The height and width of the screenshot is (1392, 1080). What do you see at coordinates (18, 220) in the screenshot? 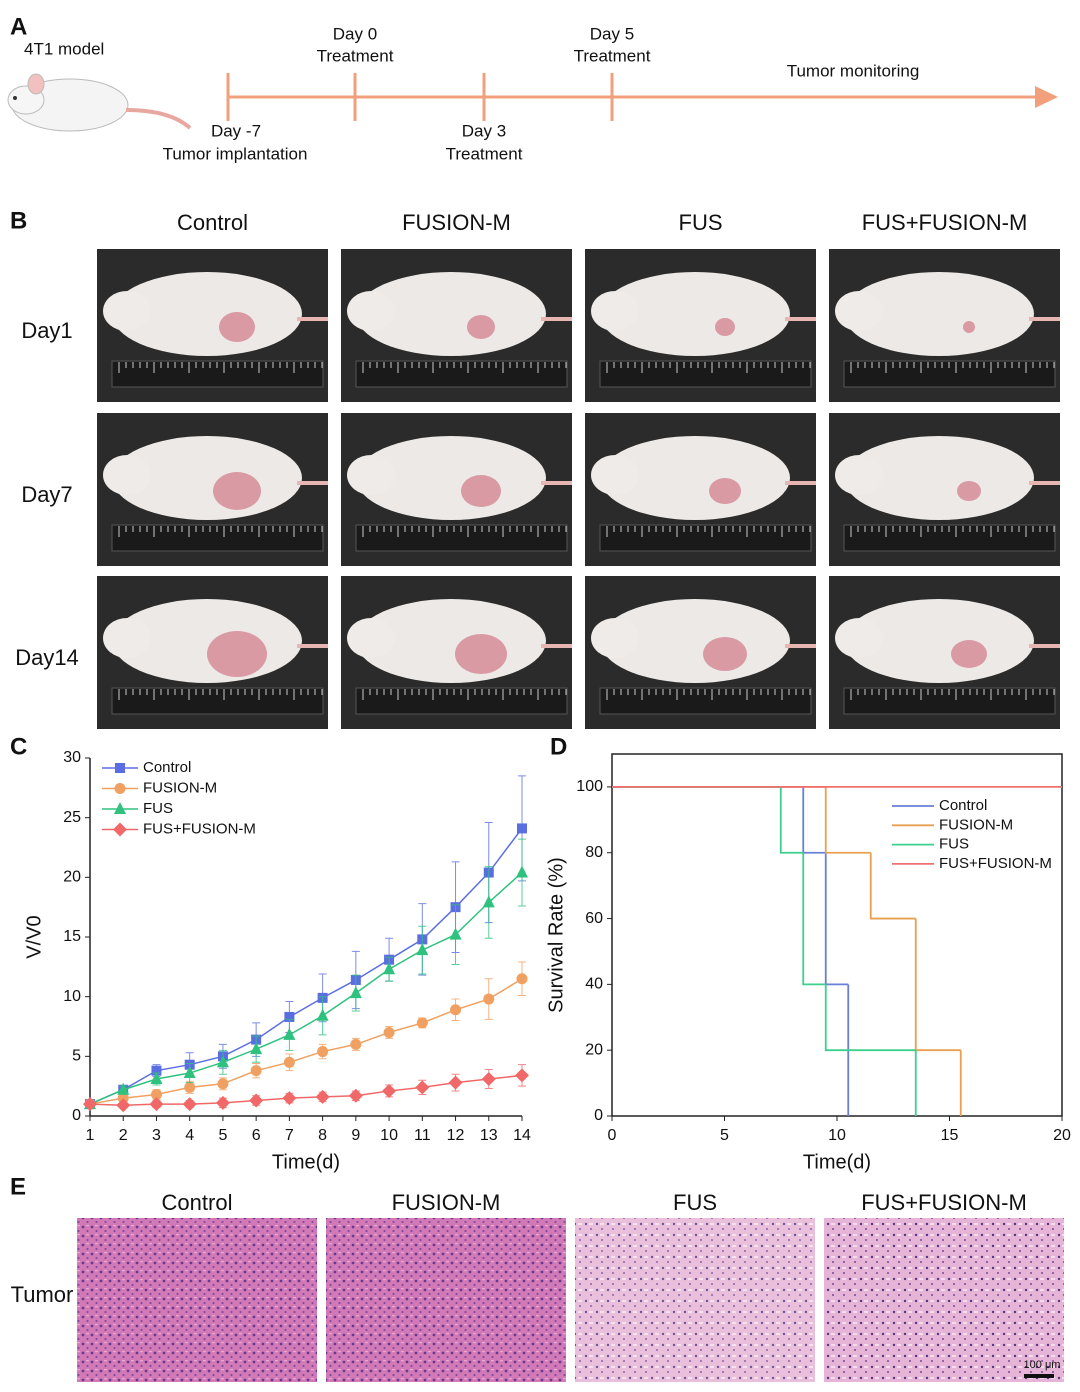
I see `panel-label: B` at bounding box center [18, 220].